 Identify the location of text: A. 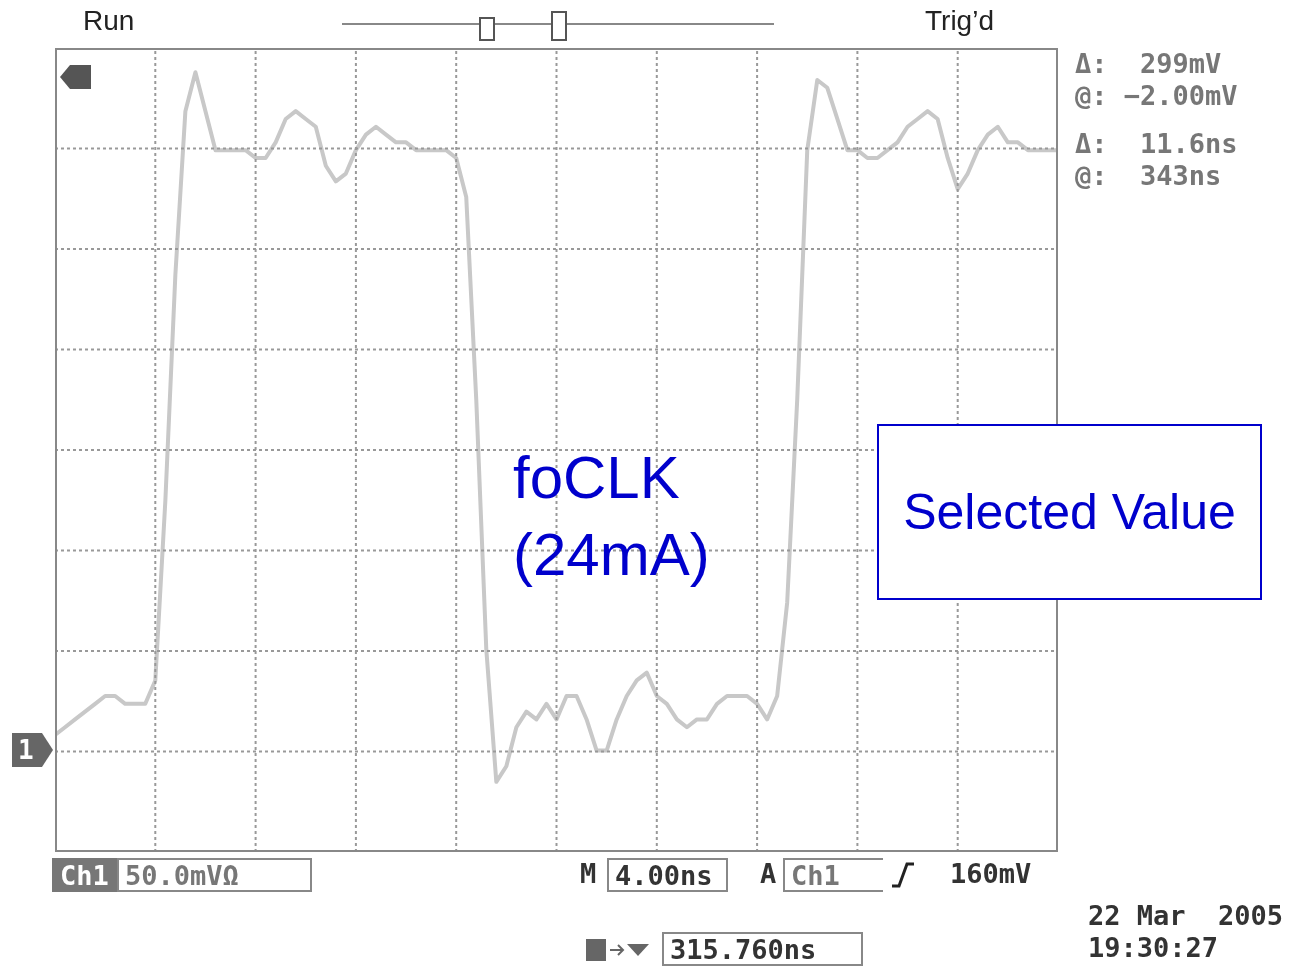
(768, 873).